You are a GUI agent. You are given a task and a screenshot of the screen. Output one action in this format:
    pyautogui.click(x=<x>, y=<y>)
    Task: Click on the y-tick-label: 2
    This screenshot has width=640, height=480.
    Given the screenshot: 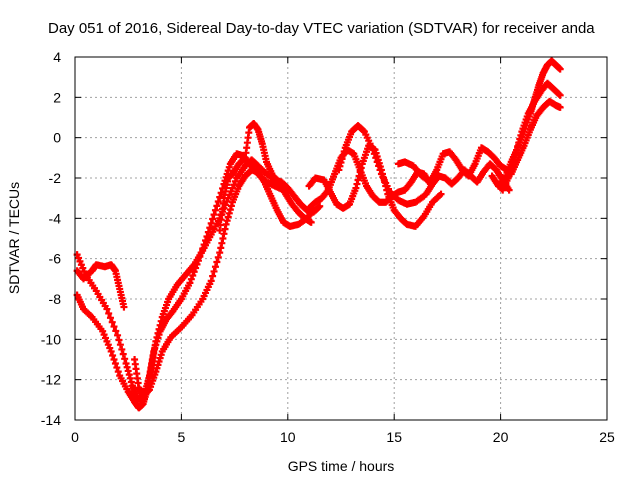 What is the action you would take?
    pyautogui.click(x=57, y=97)
    